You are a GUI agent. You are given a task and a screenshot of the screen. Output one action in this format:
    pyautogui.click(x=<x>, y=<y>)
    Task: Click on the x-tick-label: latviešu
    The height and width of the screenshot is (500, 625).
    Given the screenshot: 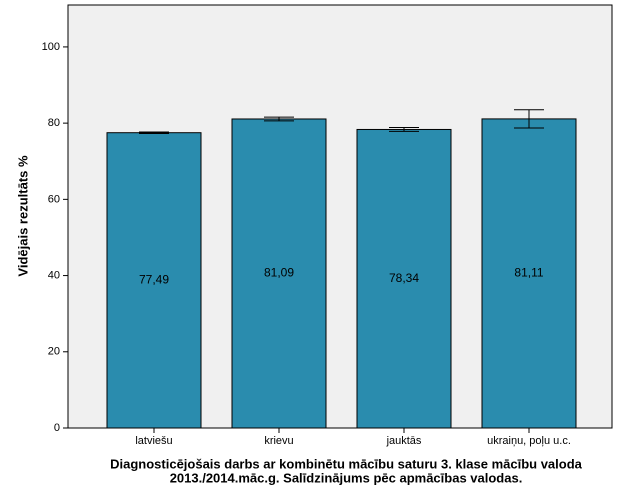 What is the action you would take?
    pyautogui.click(x=153, y=441)
    